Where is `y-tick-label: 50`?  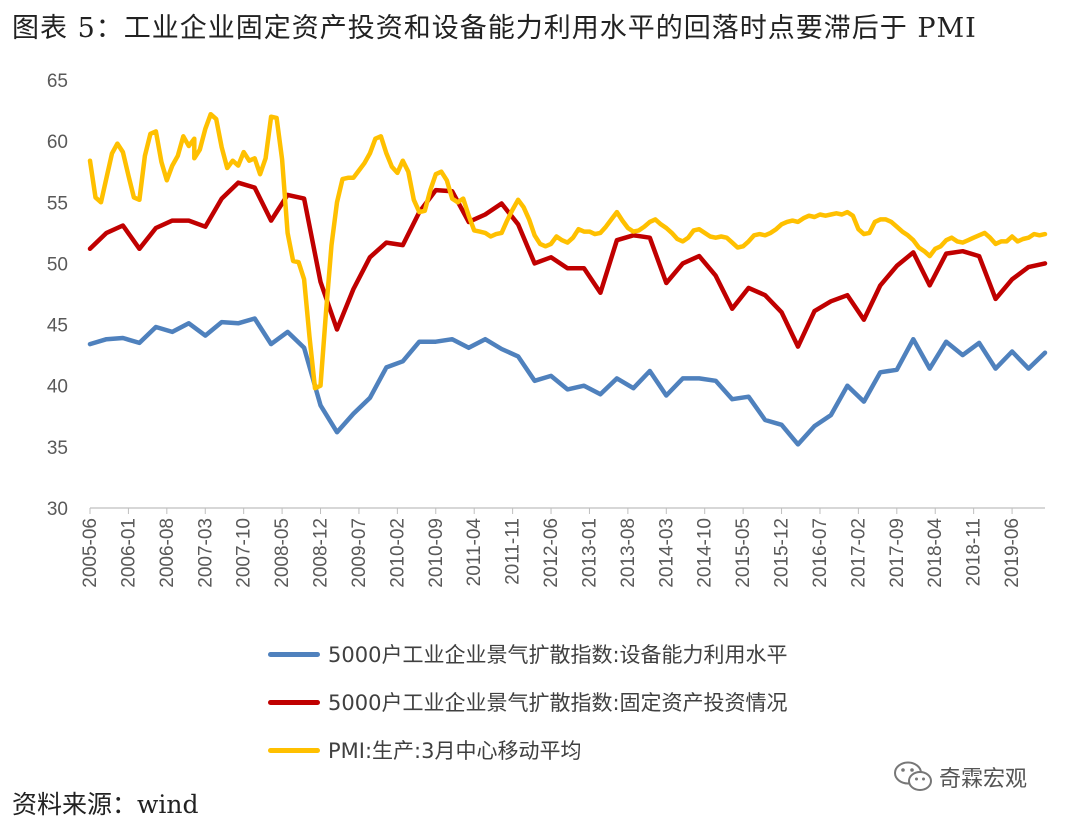 y-tick-label: 50 is located at coordinates (57, 264).